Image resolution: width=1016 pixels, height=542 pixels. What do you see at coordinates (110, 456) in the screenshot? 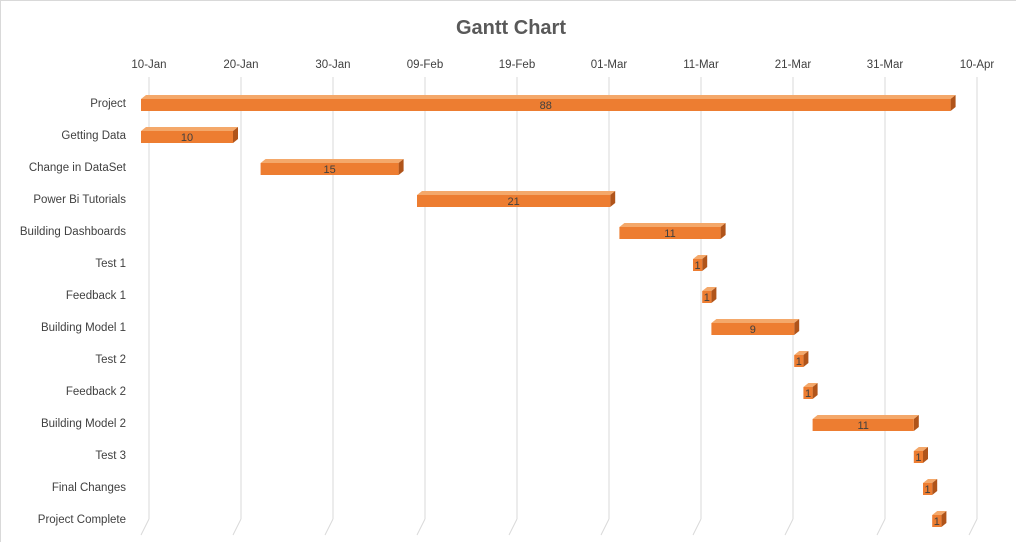
I see `task-label: Test 3` at bounding box center [110, 456].